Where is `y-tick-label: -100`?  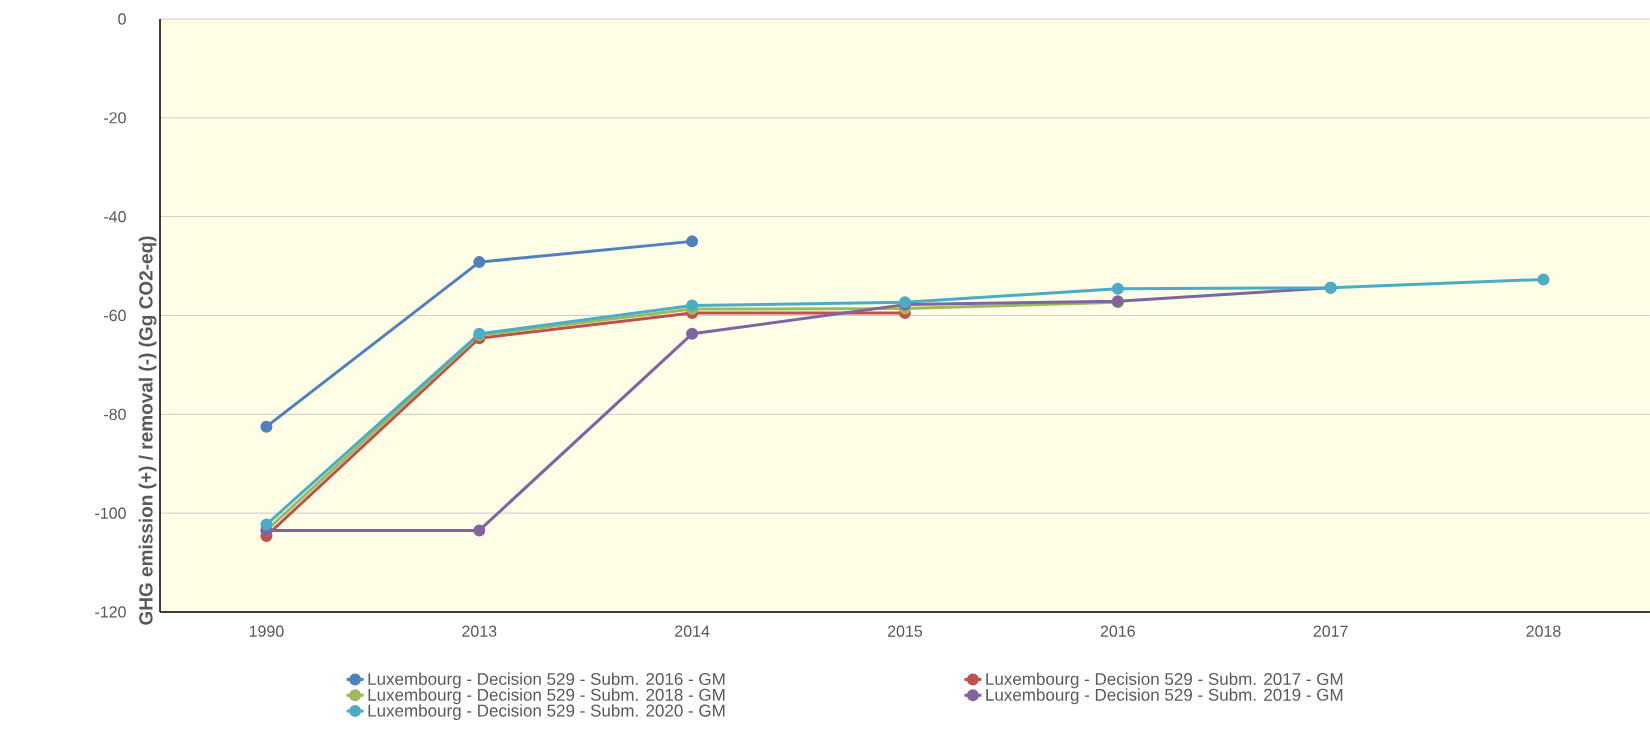
y-tick-label: -100 is located at coordinates (110, 513).